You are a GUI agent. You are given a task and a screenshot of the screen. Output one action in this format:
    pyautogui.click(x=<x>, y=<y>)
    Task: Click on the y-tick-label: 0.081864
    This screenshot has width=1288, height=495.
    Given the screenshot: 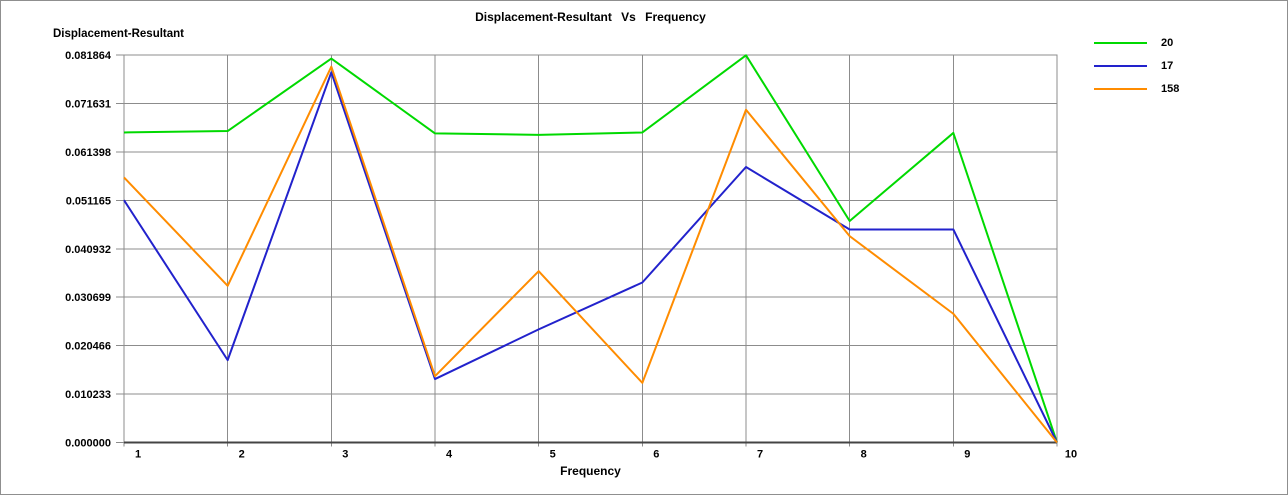 What is the action you would take?
    pyautogui.click(x=88, y=56)
    